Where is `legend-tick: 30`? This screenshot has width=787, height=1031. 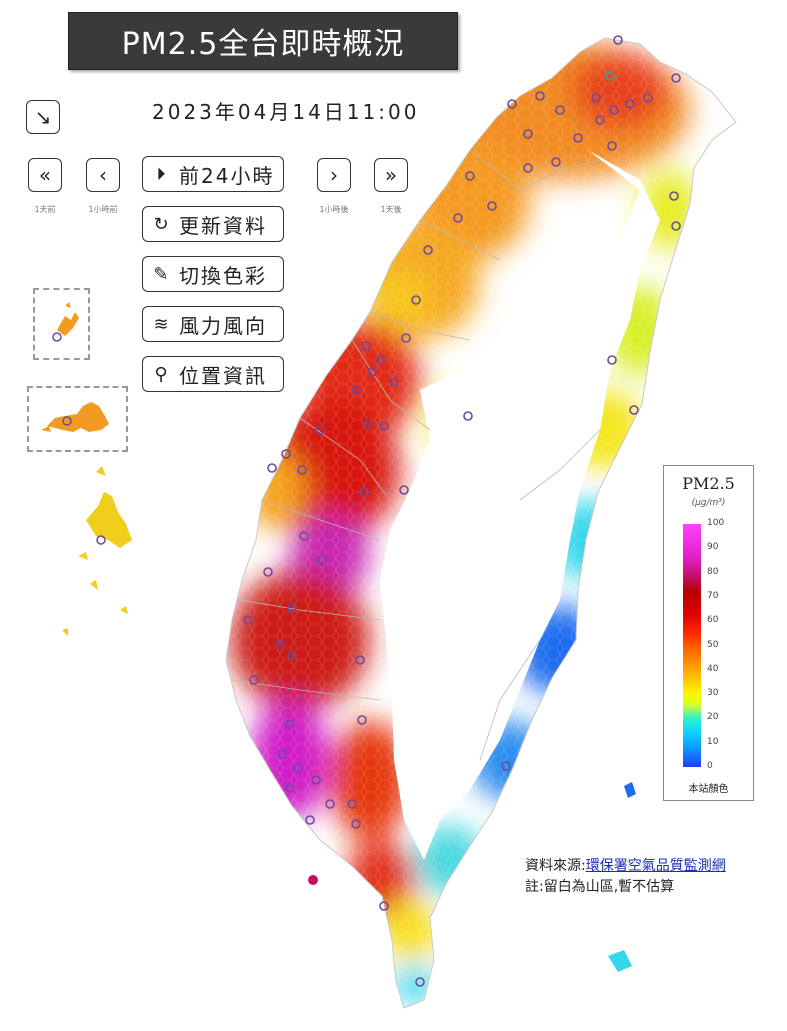 legend-tick: 30 is located at coordinates (713, 693).